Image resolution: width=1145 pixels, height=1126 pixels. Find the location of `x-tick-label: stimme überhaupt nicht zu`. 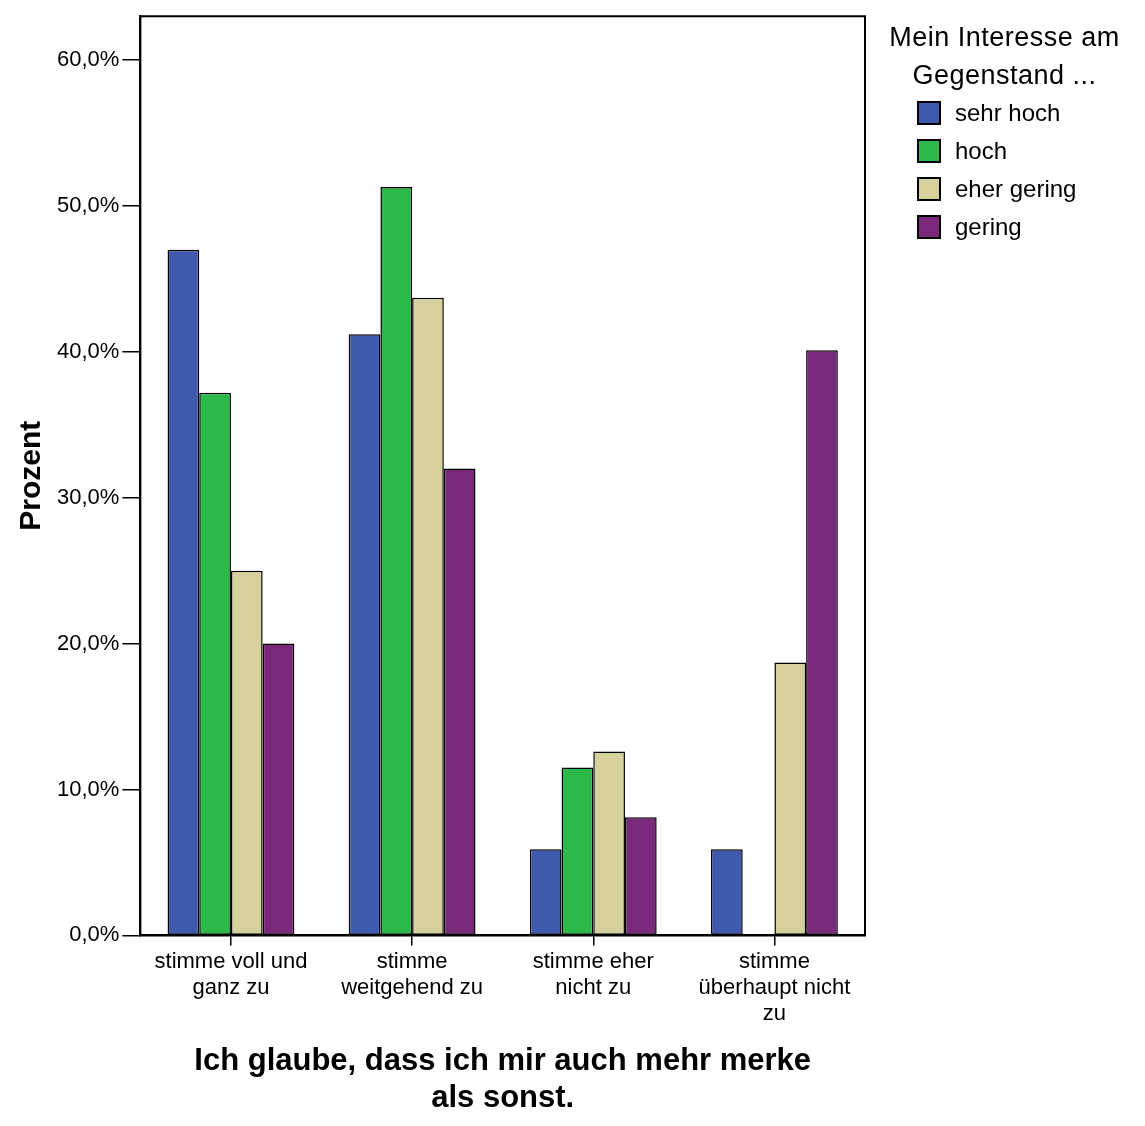

x-tick-label: stimme überhaupt nicht zu is located at coordinates (774, 986).